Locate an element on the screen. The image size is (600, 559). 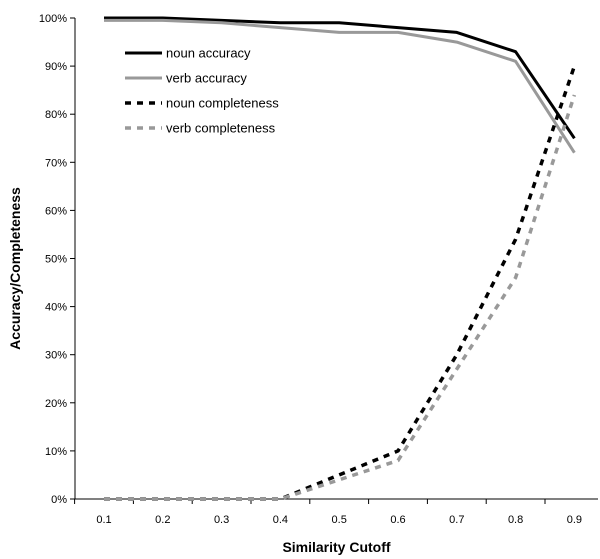
x-tick-label: 0.5 is located at coordinates (339, 520).